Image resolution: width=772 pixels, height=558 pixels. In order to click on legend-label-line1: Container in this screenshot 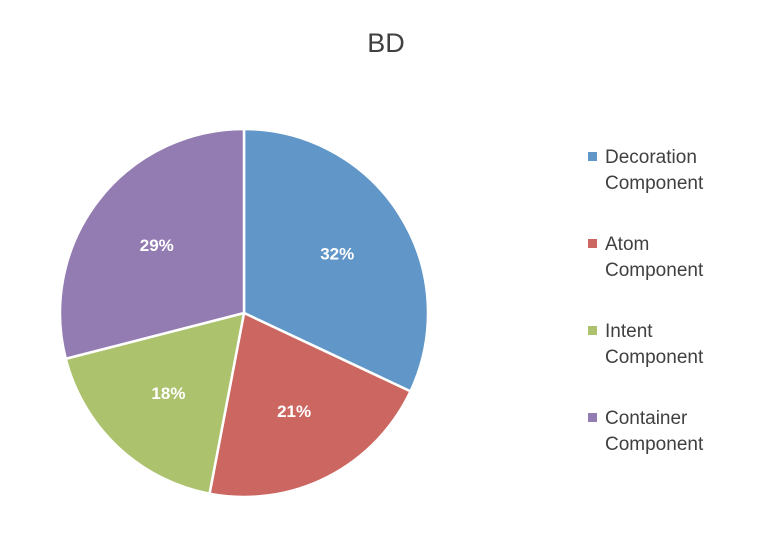, I will do `click(646, 418)`.